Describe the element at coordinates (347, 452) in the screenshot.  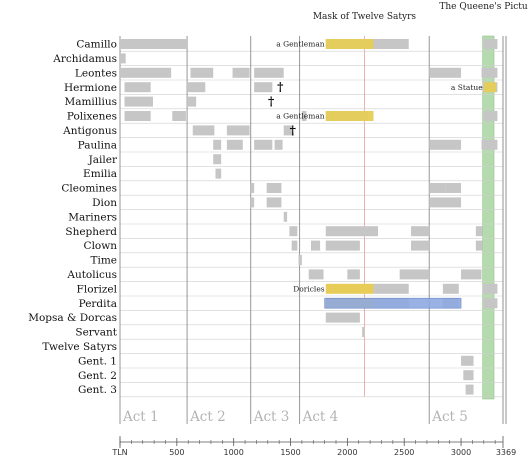
I see `axis-tick-label: 2000` at that location.